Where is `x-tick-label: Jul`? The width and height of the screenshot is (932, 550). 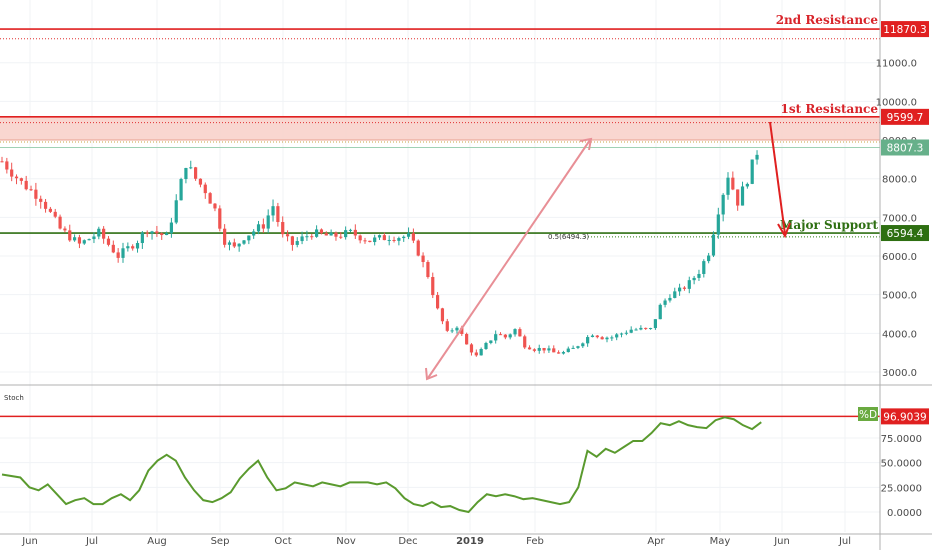
x-tick-label: Jul is located at coordinates (91, 541).